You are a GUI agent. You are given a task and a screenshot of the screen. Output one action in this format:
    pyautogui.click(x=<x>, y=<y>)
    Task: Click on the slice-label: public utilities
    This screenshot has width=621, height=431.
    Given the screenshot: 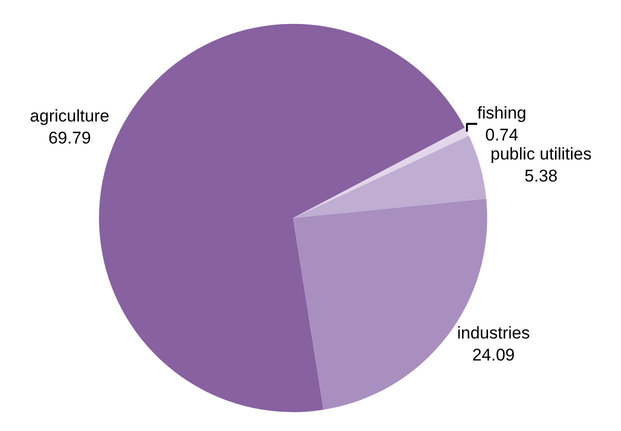 What is the action you would take?
    pyautogui.click(x=541, y=154)
    